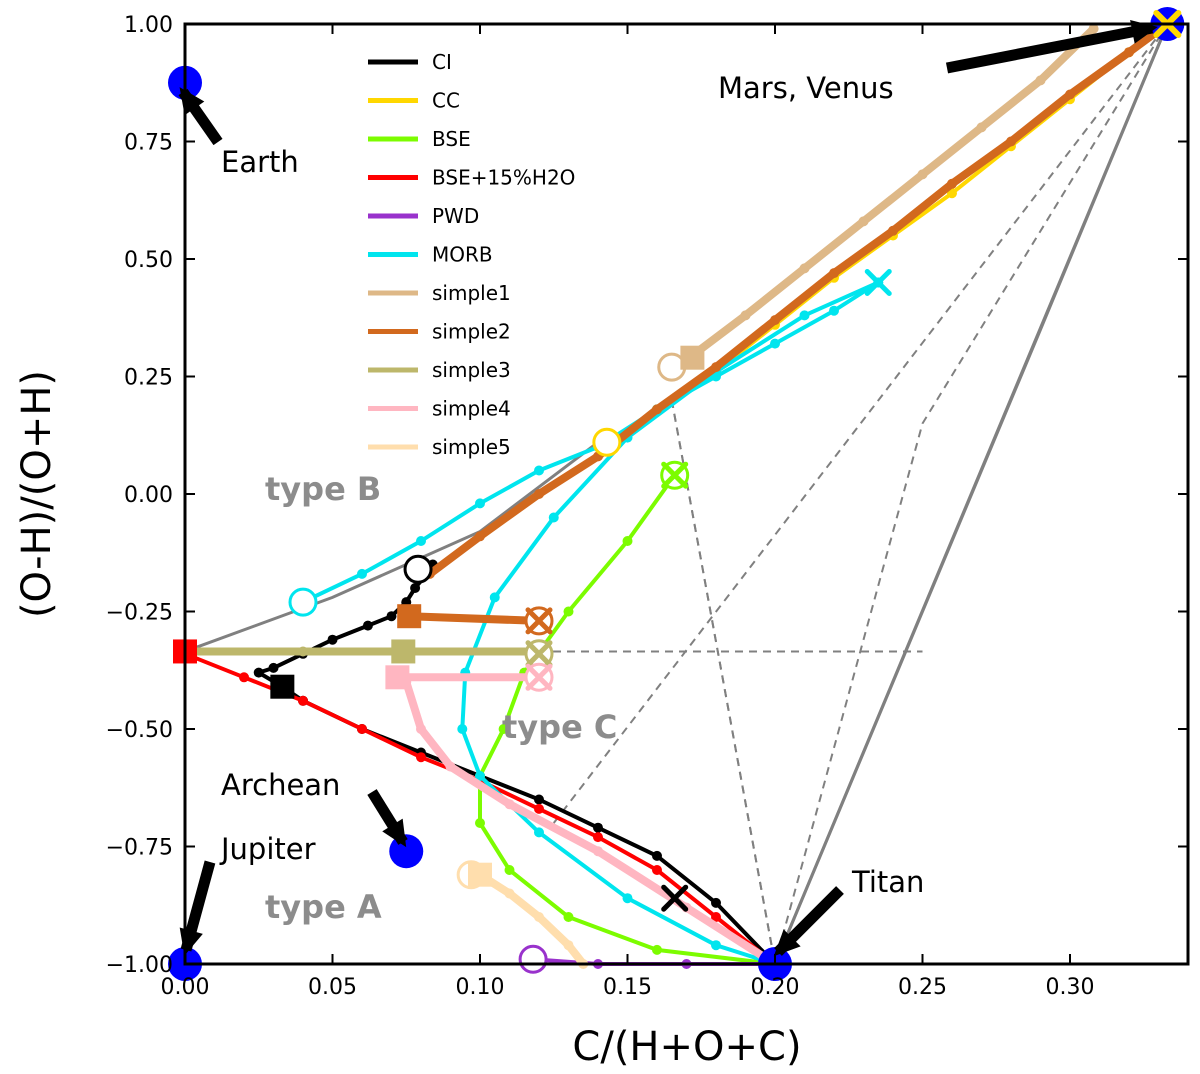 Image resolution: width=1200 pixels, height=1074 pixels. Describe the element at coordinates (471, 370) in the screenshot. I see `legend-label-simple3: simple3` at that location.